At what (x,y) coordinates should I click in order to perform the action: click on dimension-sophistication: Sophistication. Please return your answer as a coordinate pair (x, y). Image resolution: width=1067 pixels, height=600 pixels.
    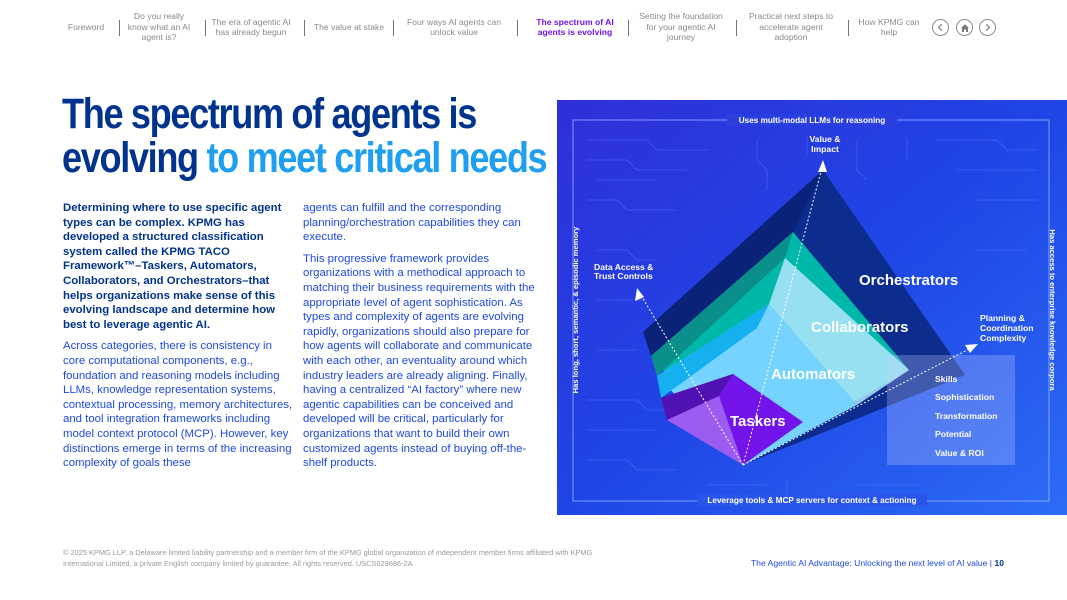
    Looking at the image, I should click on (964, 397).